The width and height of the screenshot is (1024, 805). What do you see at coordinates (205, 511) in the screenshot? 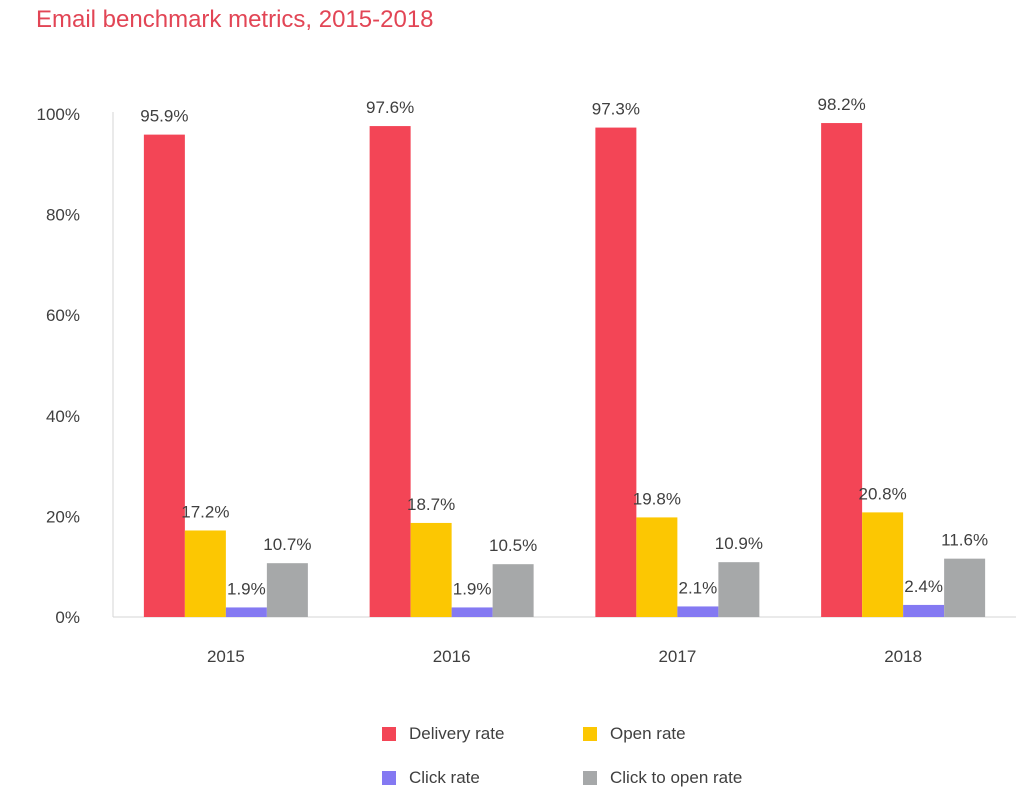
I see `data-label: 17.2%` at bounding box center [205, 511].